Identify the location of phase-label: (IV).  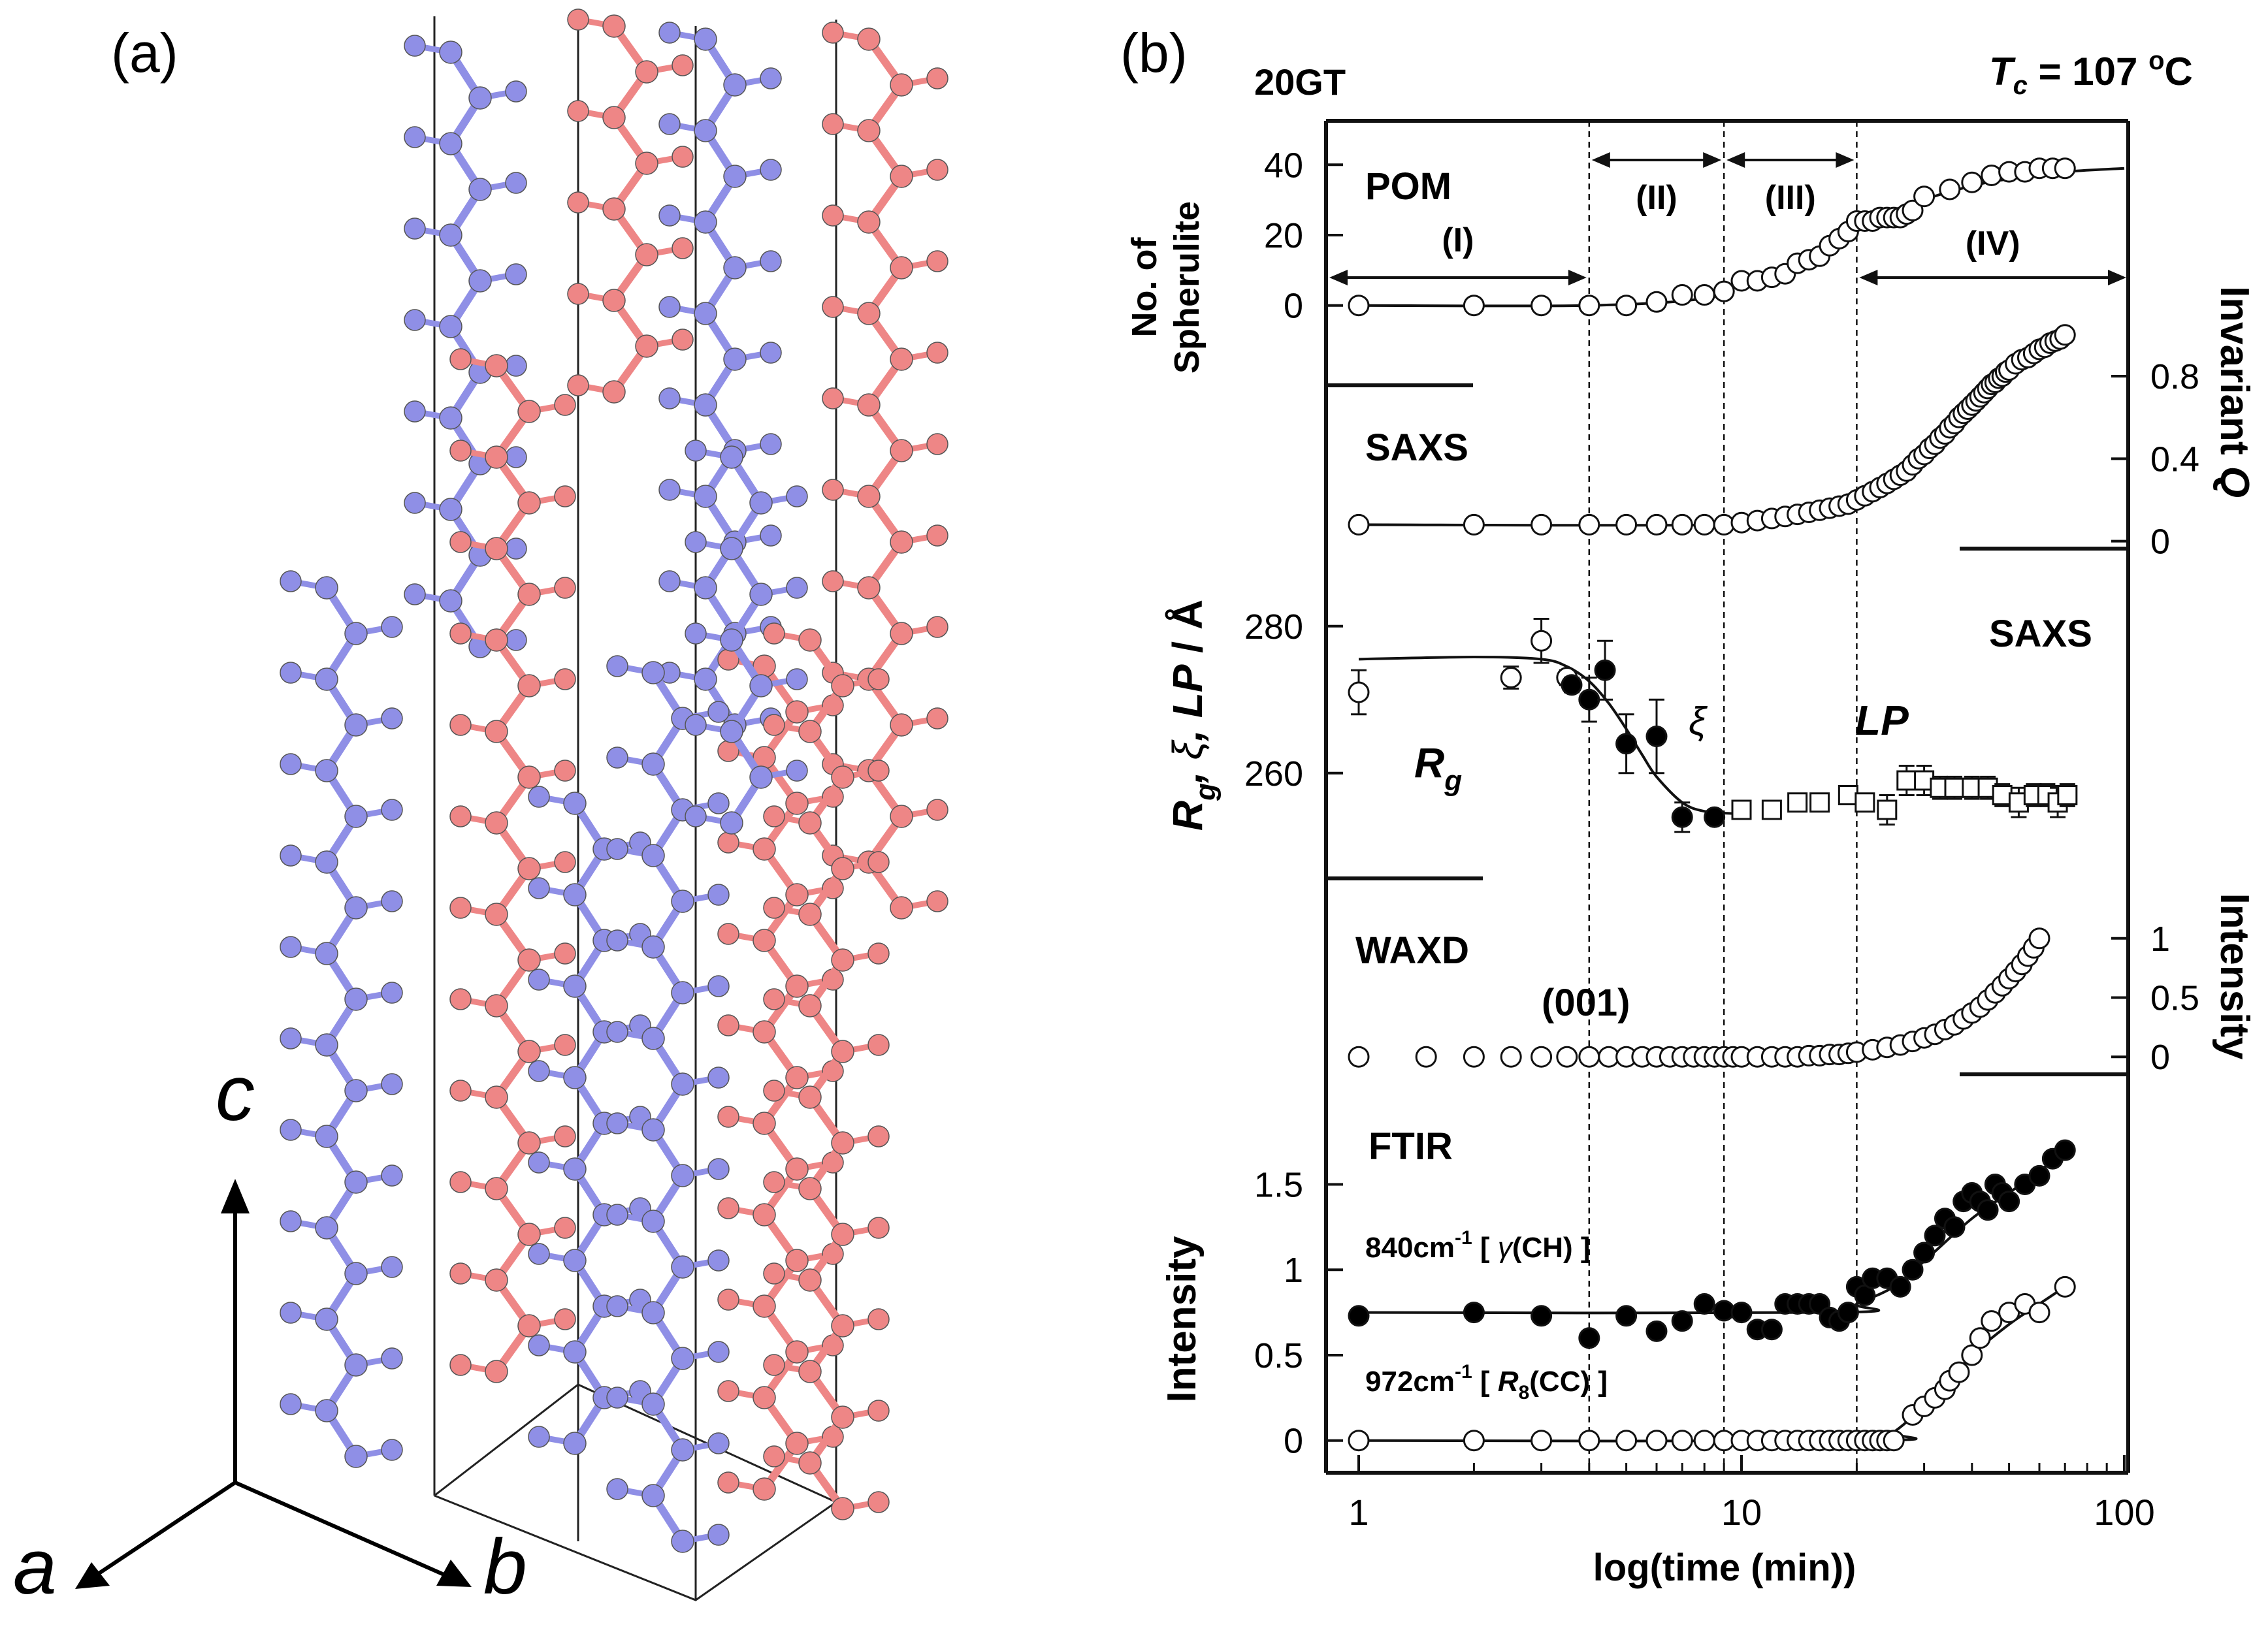
(1993, 244).